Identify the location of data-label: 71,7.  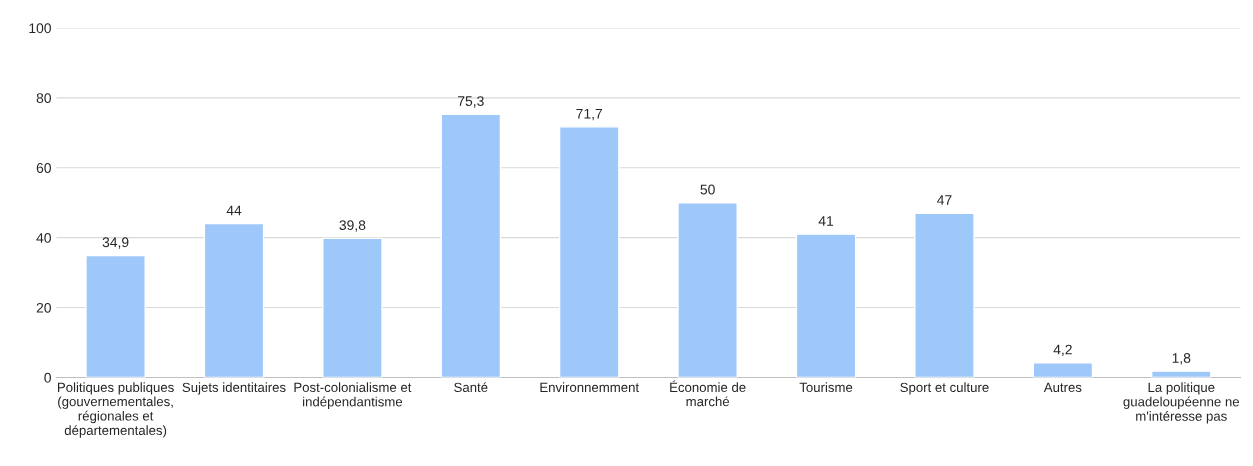
(589, 114).